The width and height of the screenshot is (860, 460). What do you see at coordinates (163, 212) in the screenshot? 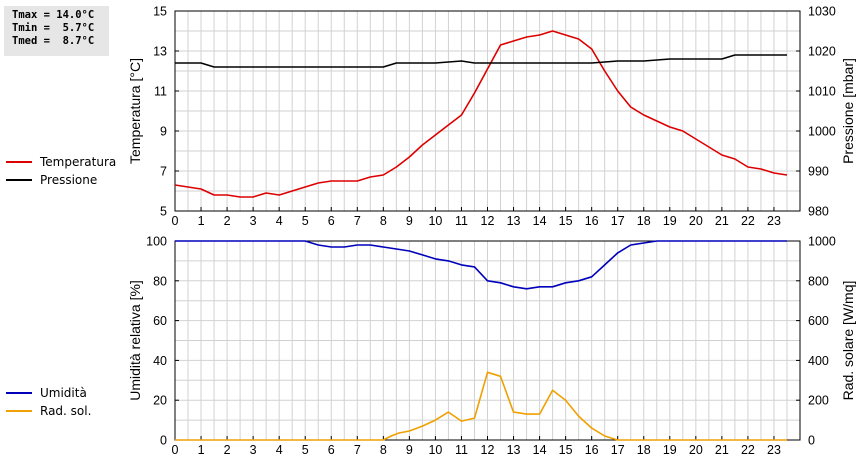
I see `y-tick-label: 5` at bounding box center [163, 212].